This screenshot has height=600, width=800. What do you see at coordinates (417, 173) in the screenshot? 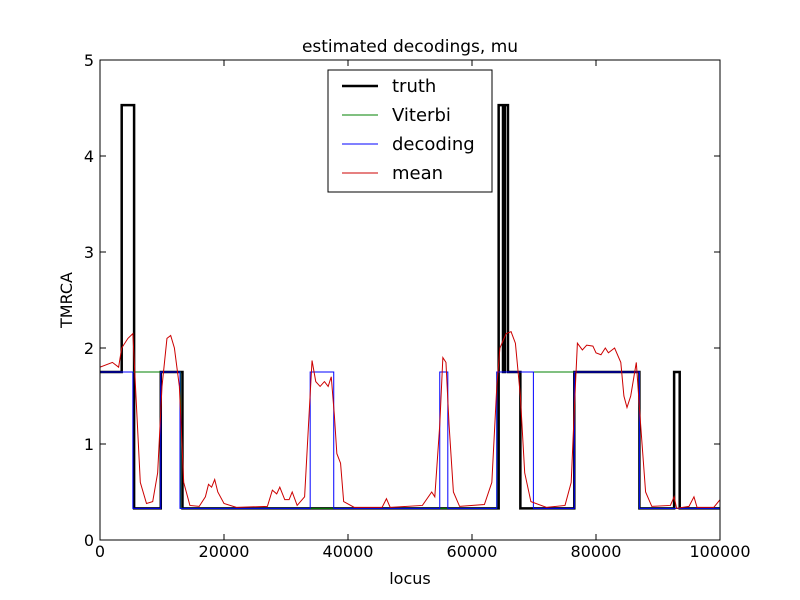
I see `legend-label: mean` at bounding box center [417, 173].